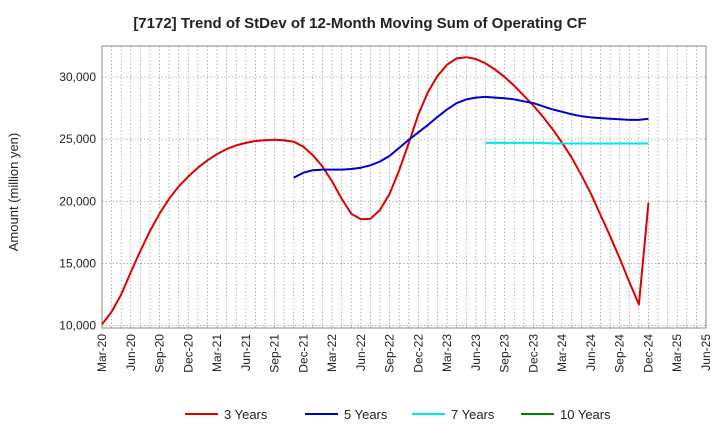 The height and width of the screenshot is (440, 720). What do you see at coordinates (648, 353) in the screenshot?
I see `x-tick-label: Dec-24` at bounding box center [648, 353].